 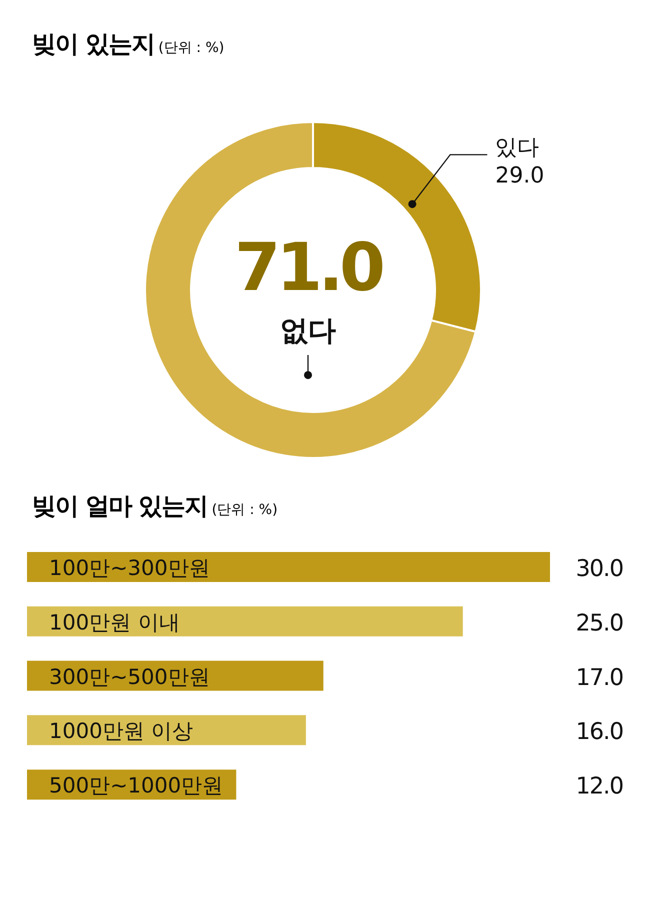 What do you see at coordinates (136, 786) in the screenshot?
I see `y-tick-label: 500만~1000만원` at bounding box center [136, 786].